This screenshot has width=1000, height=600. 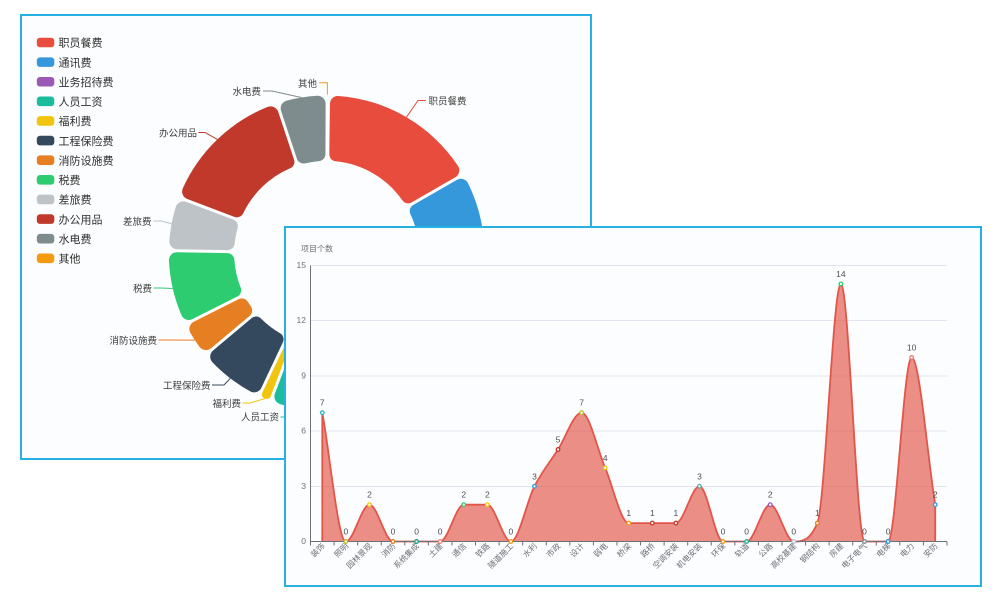 What do you see at coordinates (435, 550) in the screenshot?
I see `svg-text: 土建` at bounding box center [435, 550].